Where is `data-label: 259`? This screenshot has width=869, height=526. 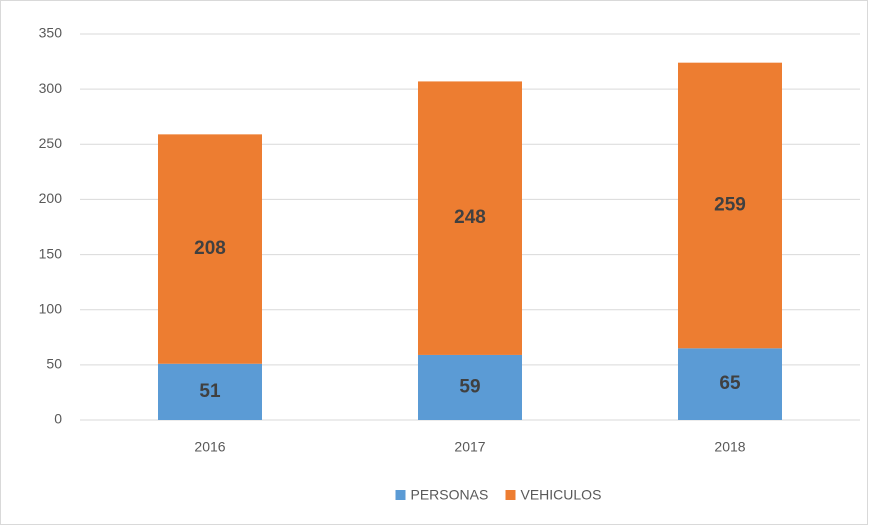
data-label: 259 is located at coordinates (730, 205).